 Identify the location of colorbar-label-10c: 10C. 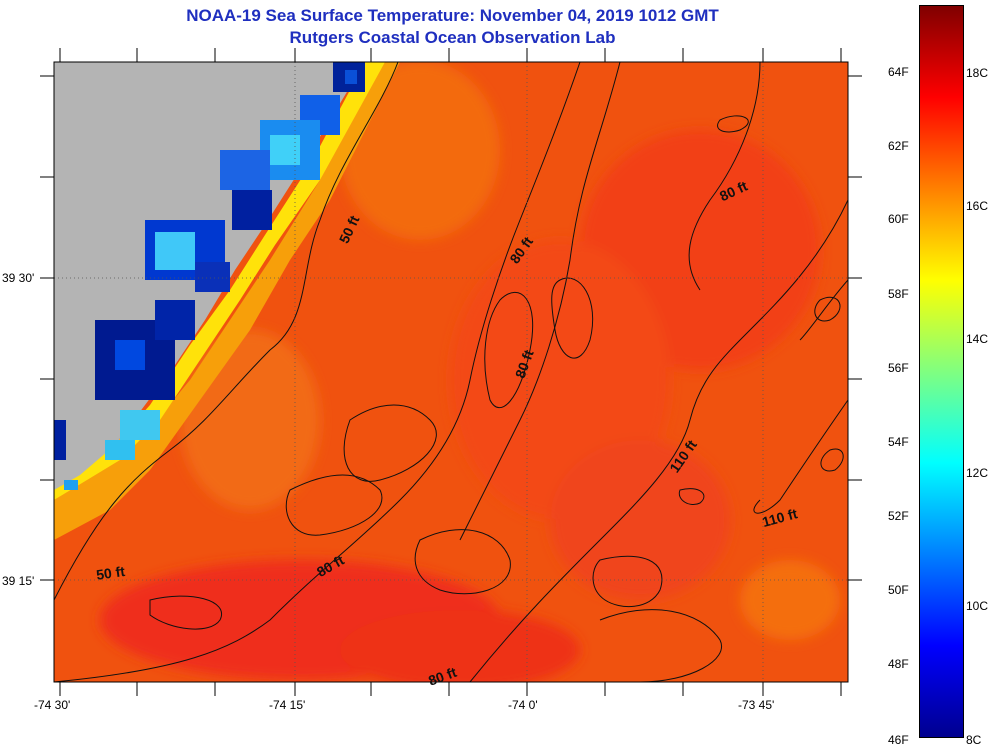
(977, 606).